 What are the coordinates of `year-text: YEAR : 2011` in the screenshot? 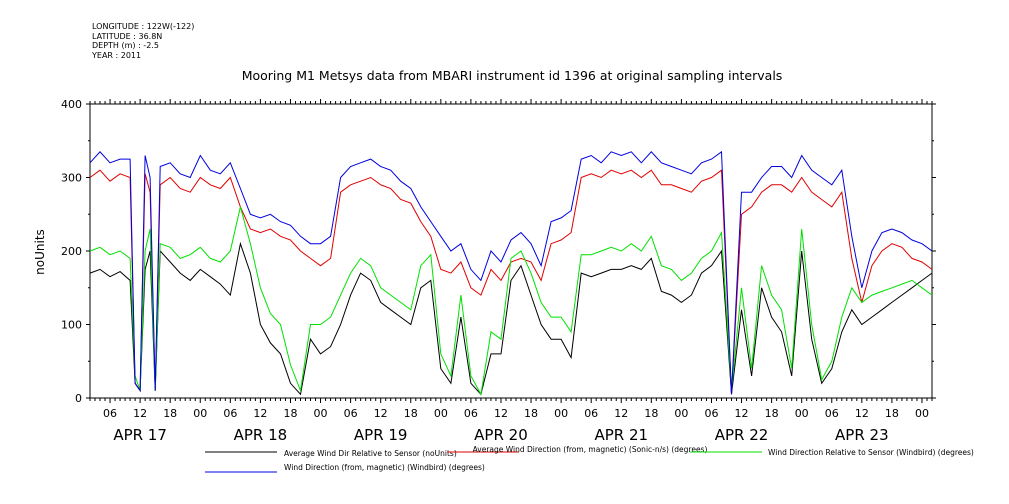 It's located at (117, 55).